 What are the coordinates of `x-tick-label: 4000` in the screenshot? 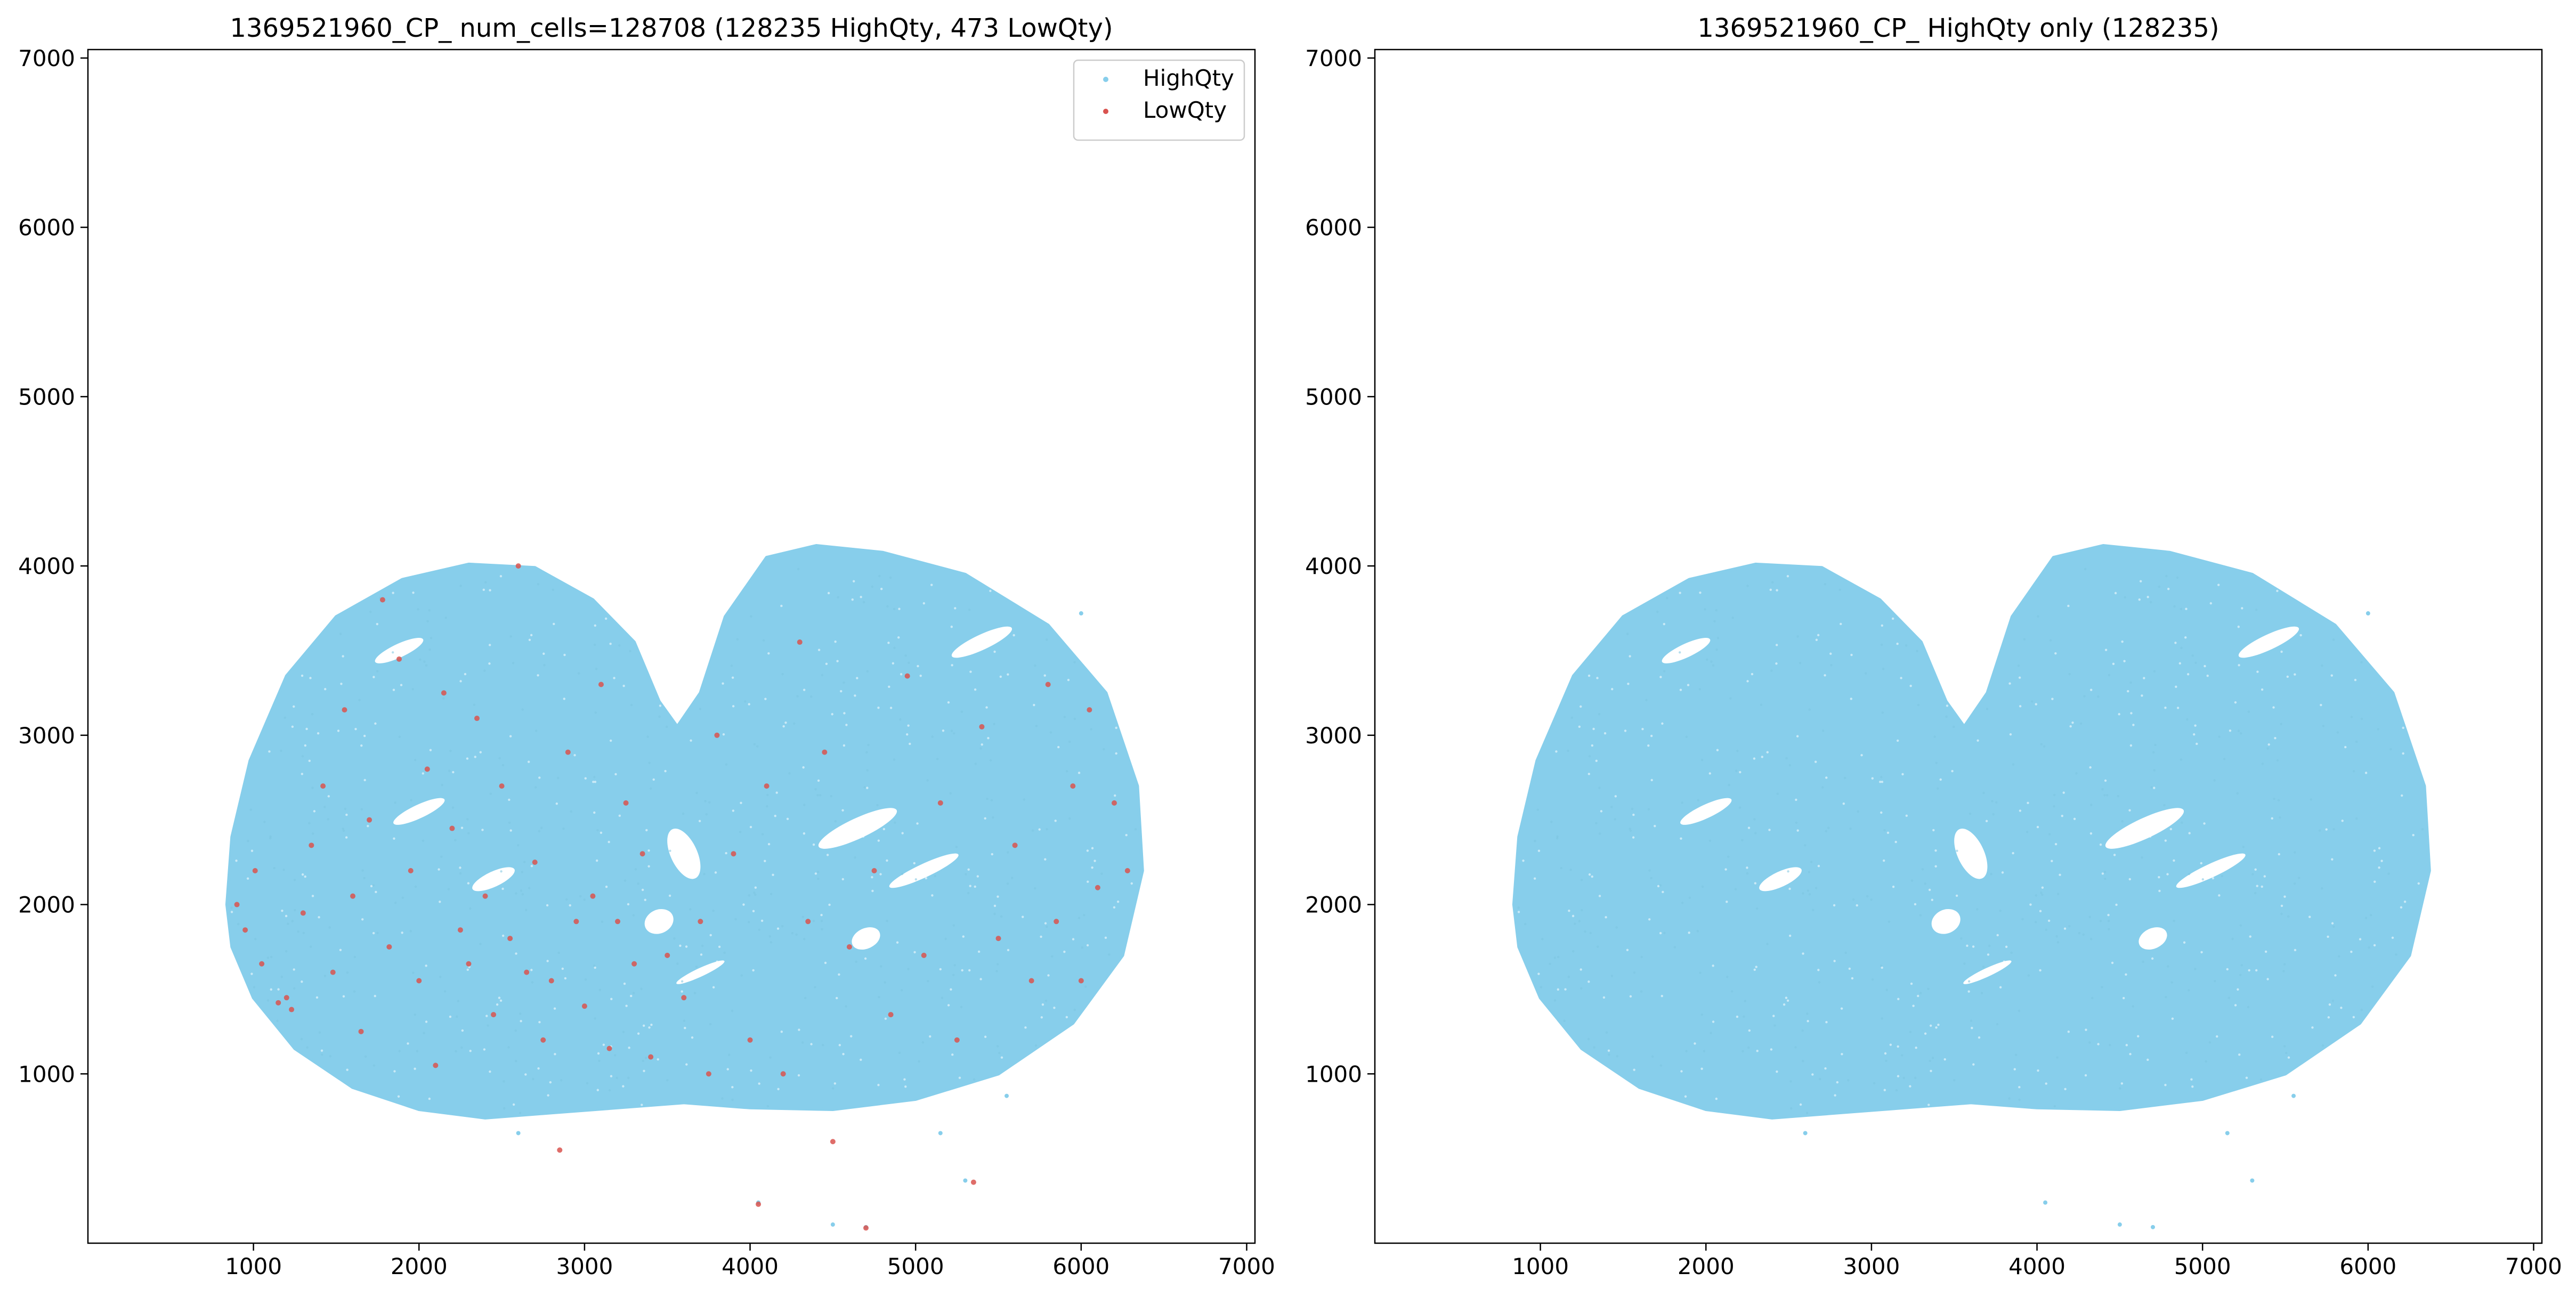 It's located at (751, 1266).